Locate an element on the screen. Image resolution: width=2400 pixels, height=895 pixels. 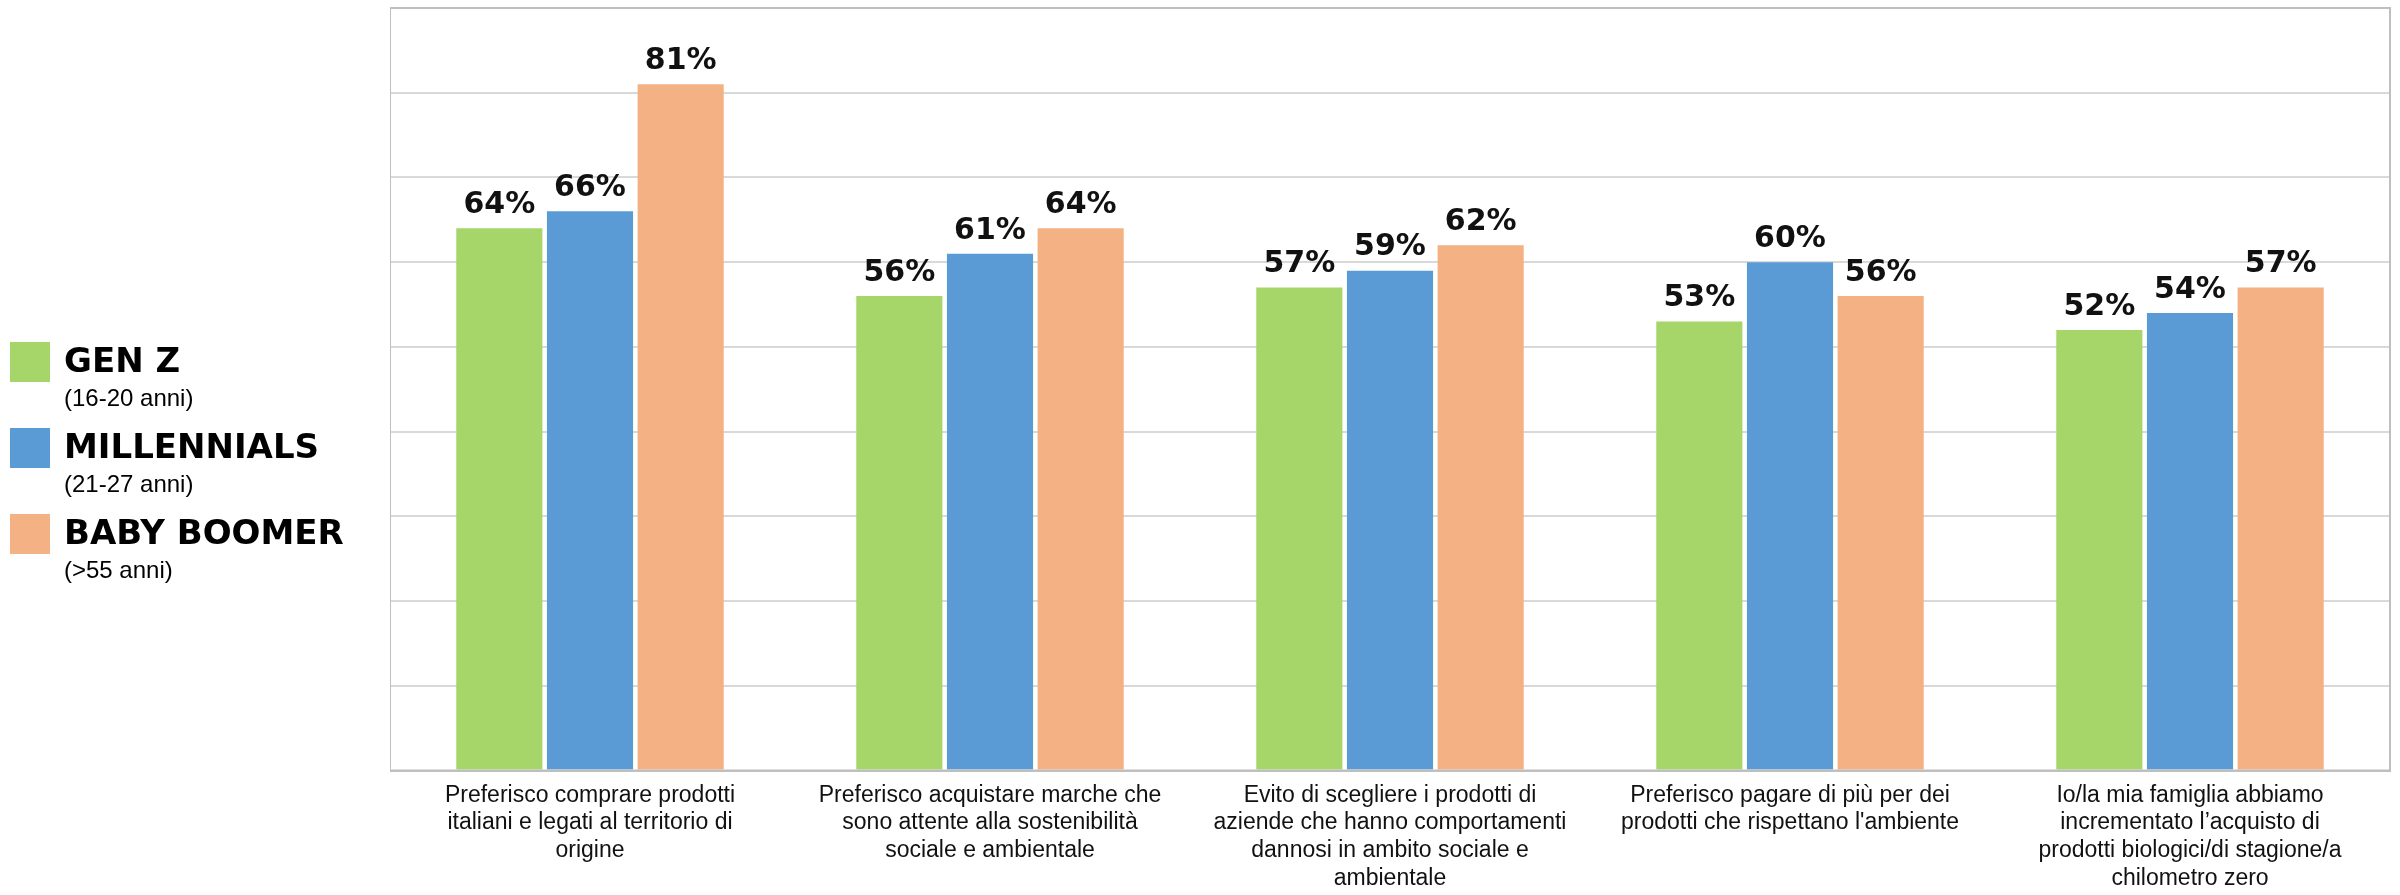
data-label: 61% is located at coordinates (990, 228).